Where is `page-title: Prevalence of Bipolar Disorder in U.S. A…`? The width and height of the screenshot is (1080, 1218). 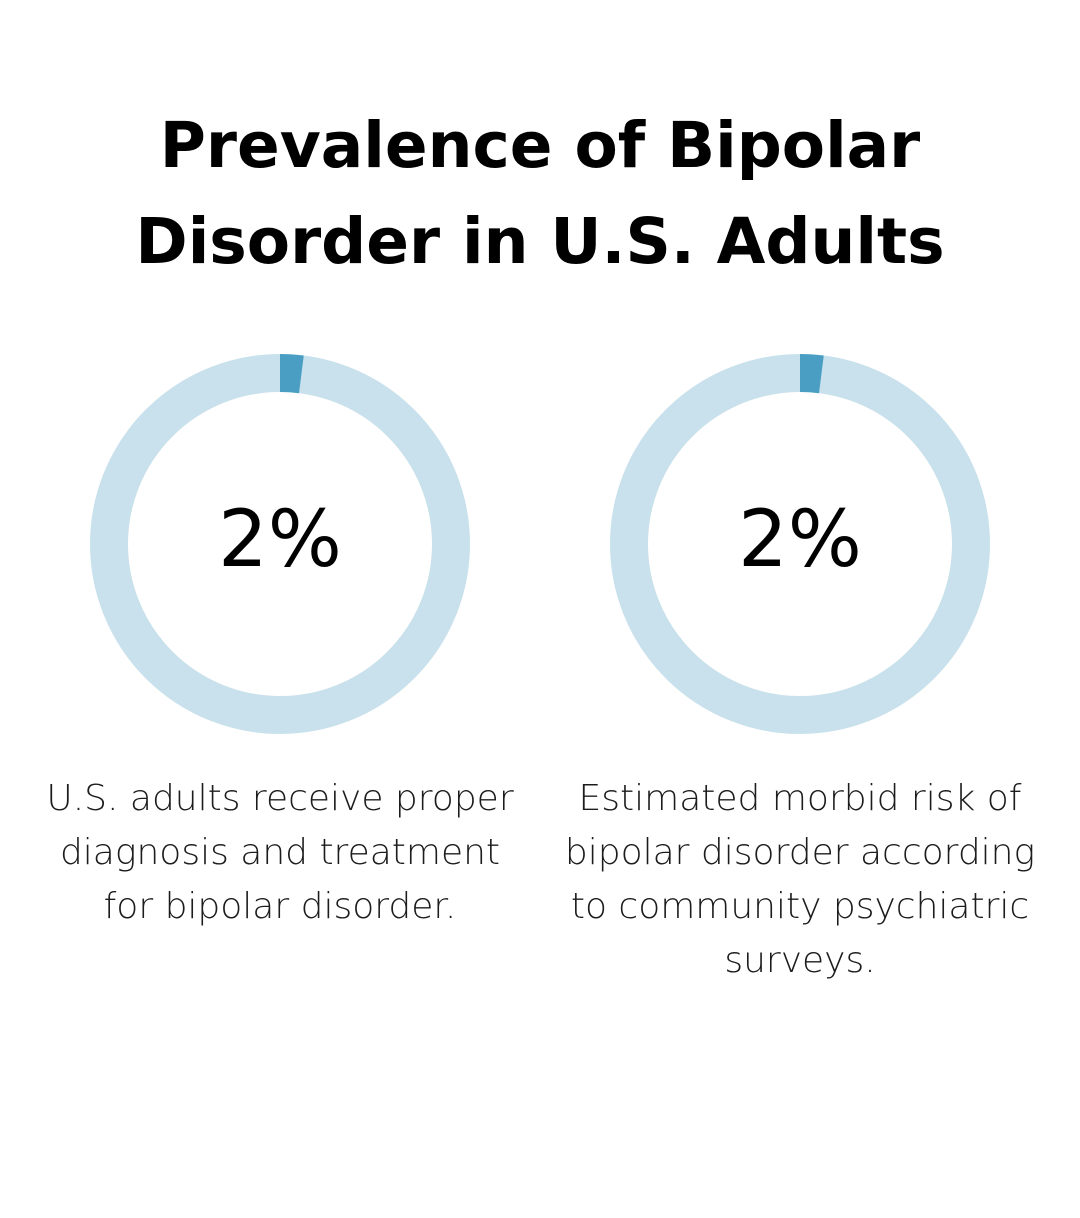
page-title: Prevalence of Bipolar Disorder in U.S. A… is located at coordinates (540, 193).